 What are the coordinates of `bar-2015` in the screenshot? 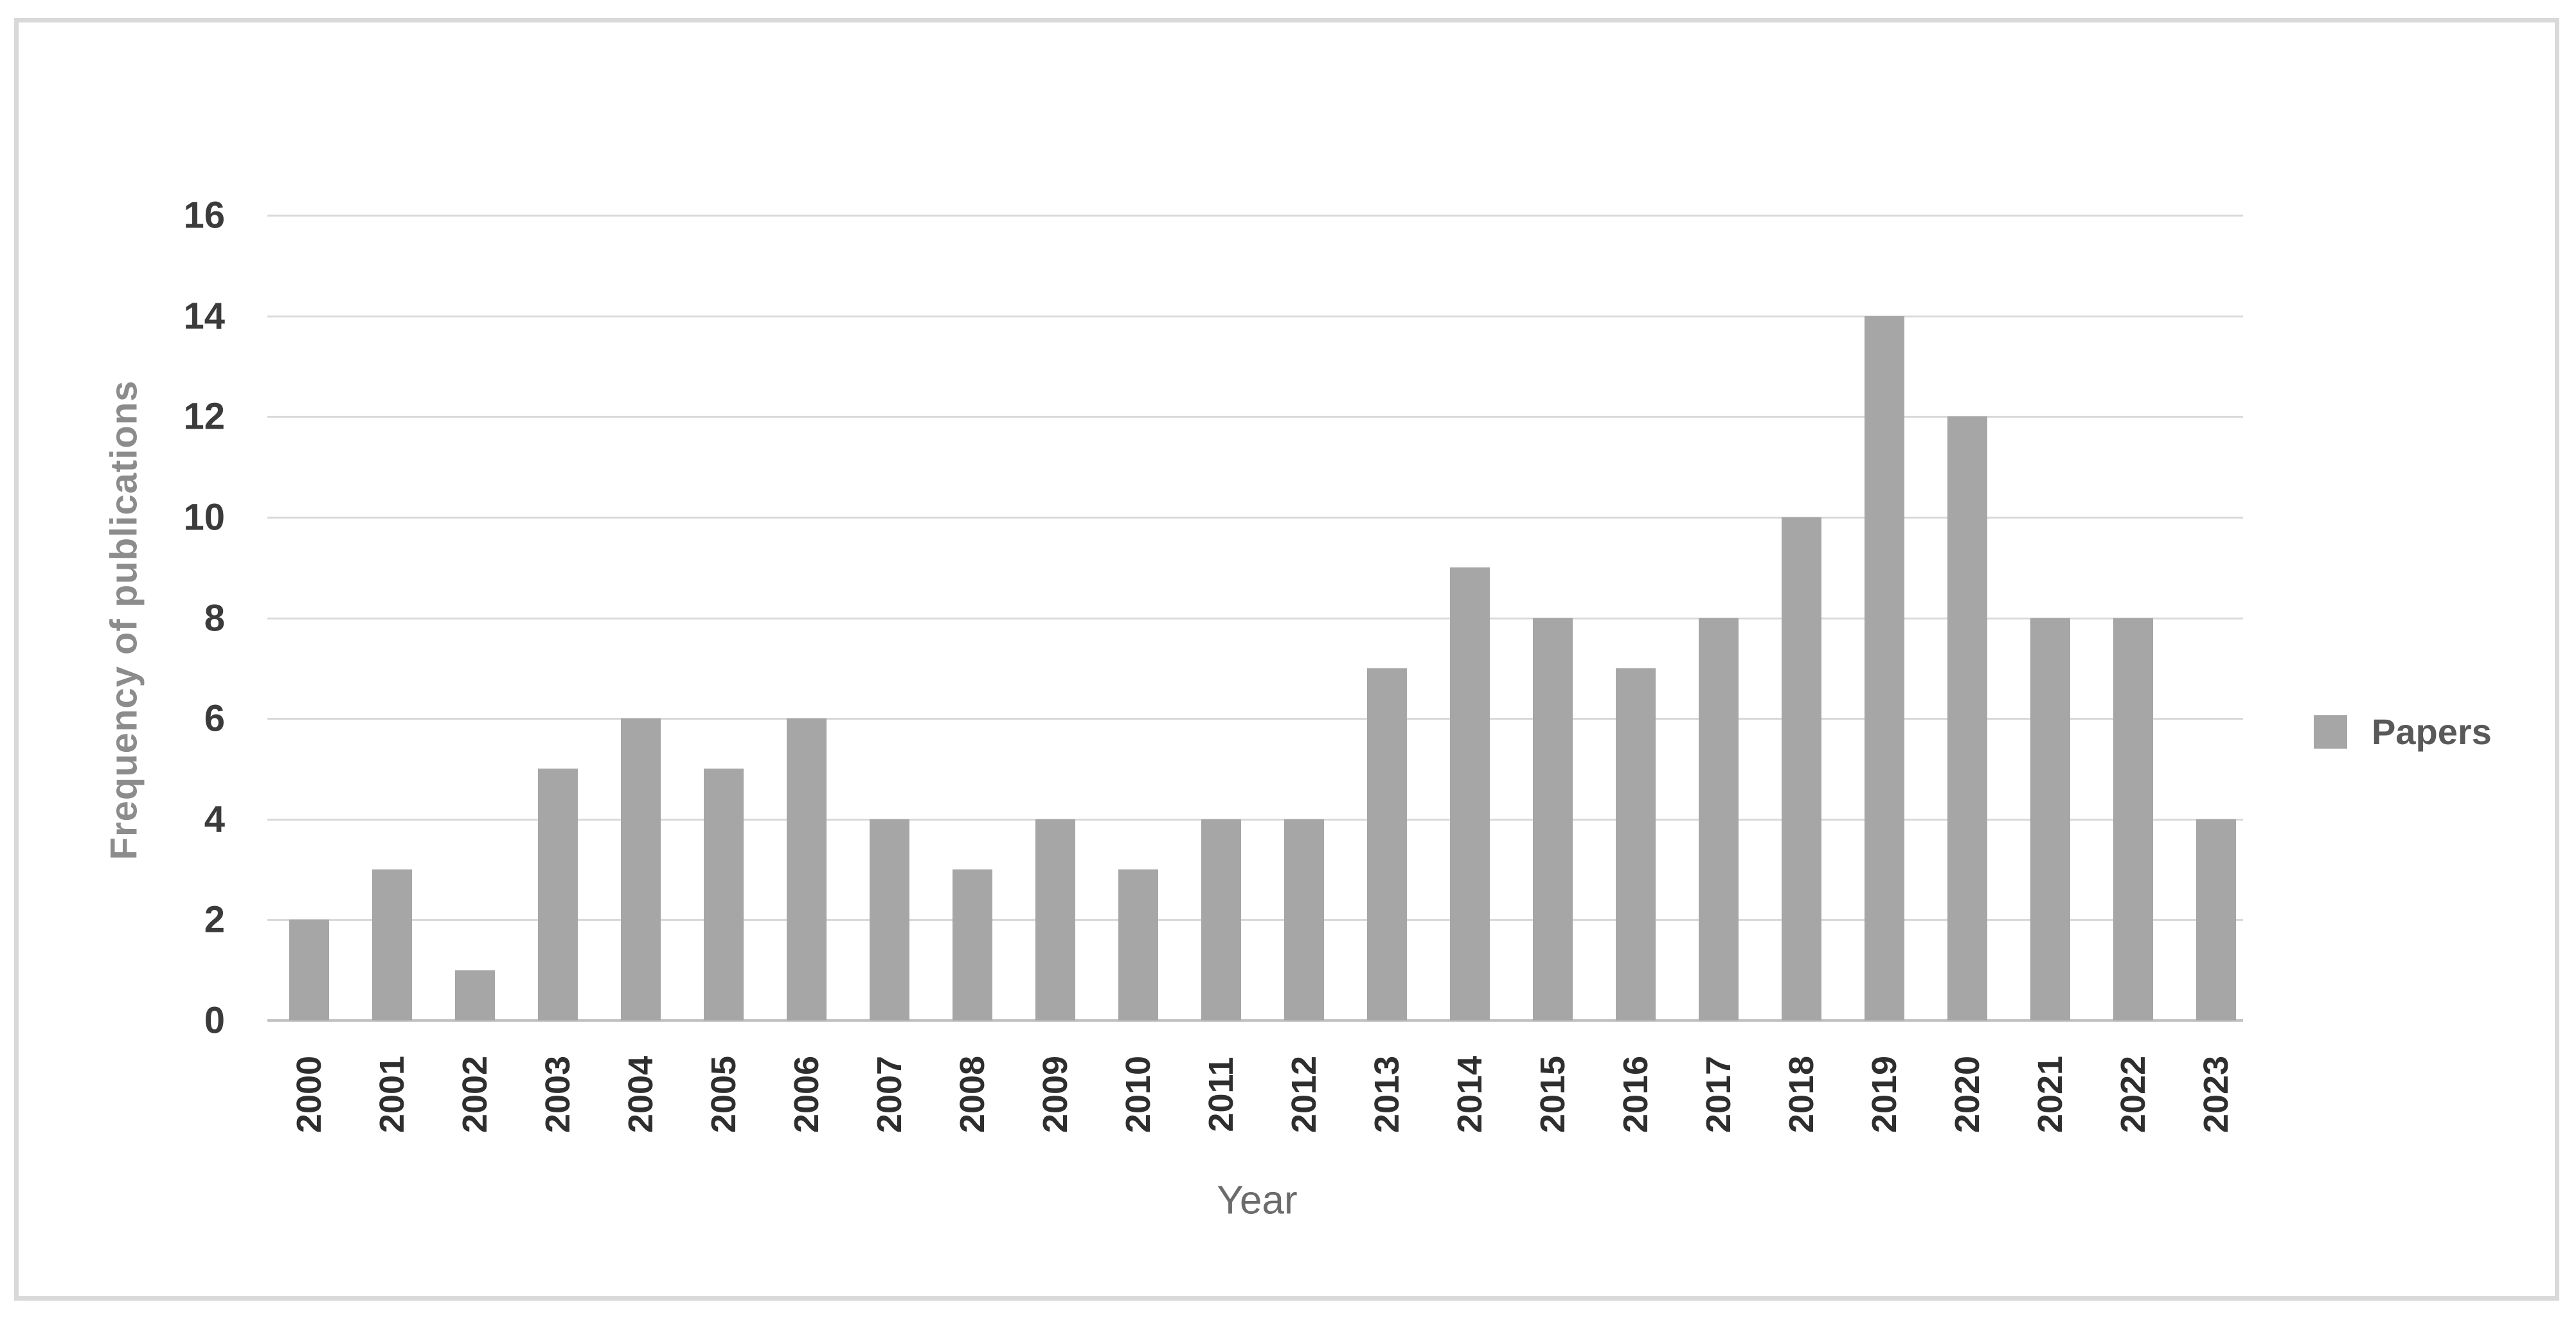 It's located at (1552, 819).